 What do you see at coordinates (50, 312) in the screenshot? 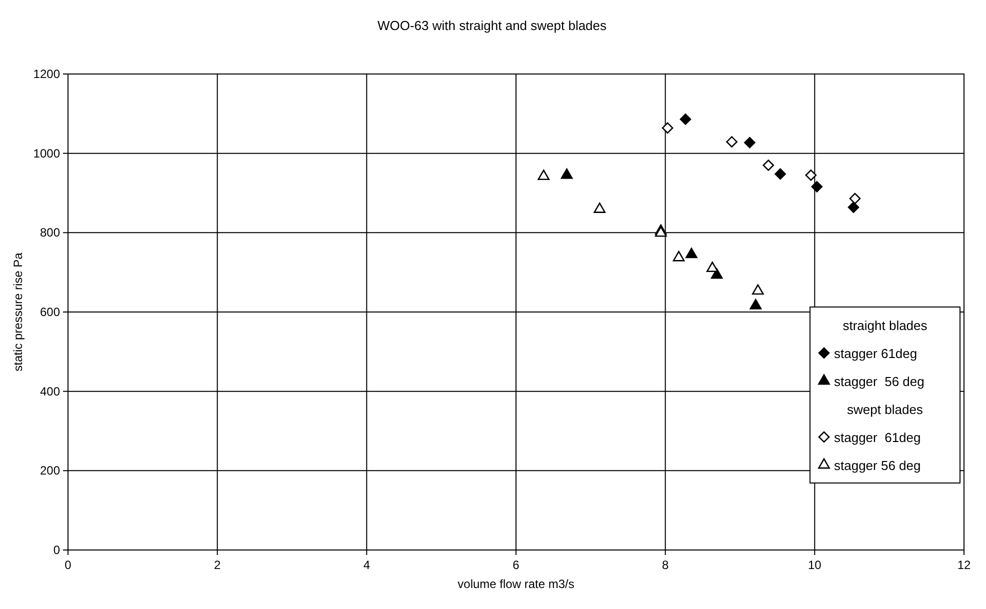
I see `y-tick-label: 600` at bounding box center [50, 312].